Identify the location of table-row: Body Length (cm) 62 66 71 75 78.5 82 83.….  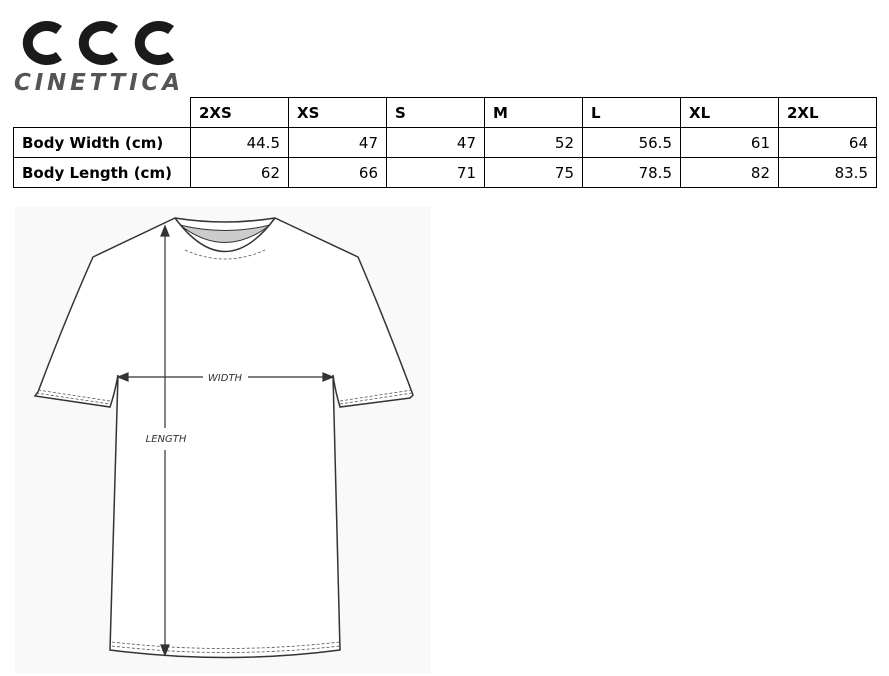
(445, 172).